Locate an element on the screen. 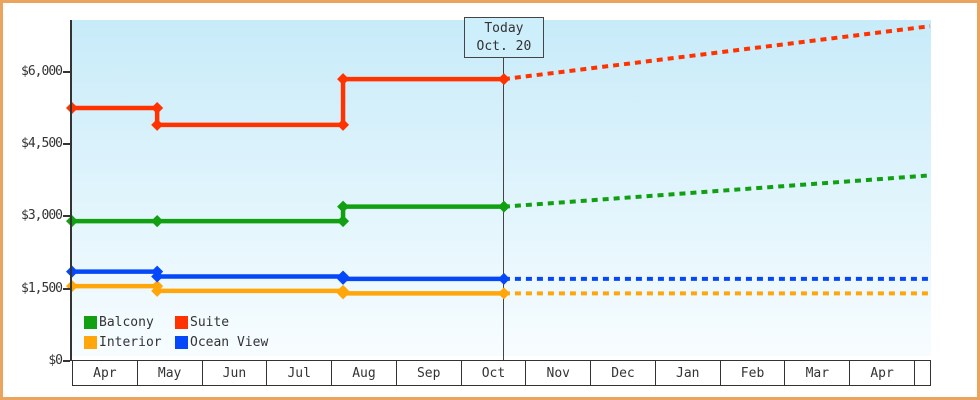 This screenshot has width=980, height=400. month-label: Mar is located at coordinates (816, 373).